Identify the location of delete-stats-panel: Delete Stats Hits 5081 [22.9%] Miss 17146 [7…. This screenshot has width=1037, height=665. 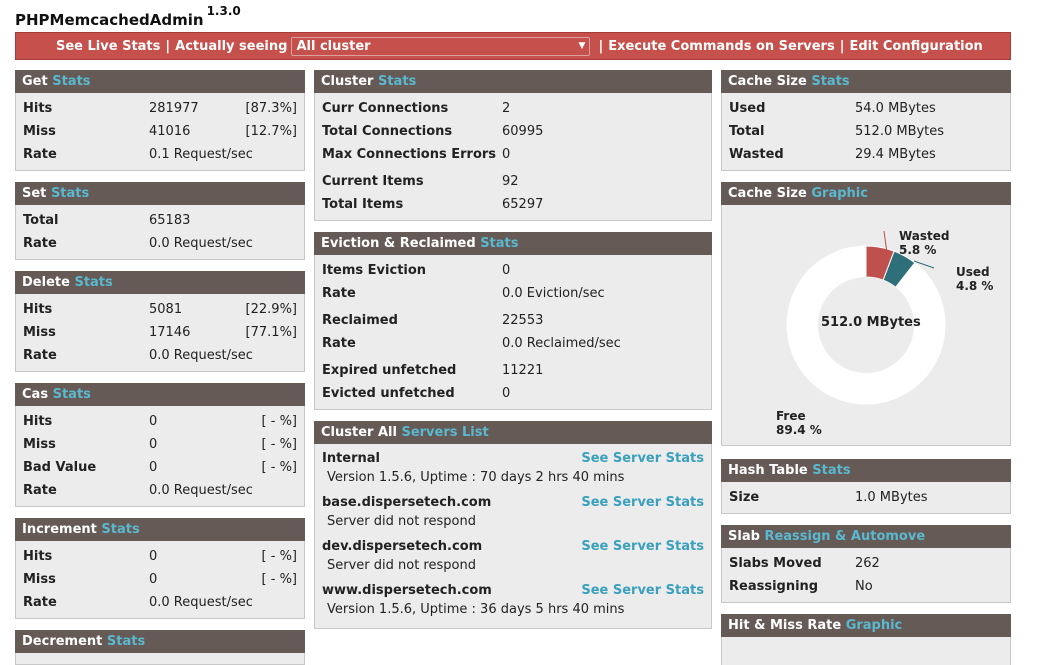
(160, 321).